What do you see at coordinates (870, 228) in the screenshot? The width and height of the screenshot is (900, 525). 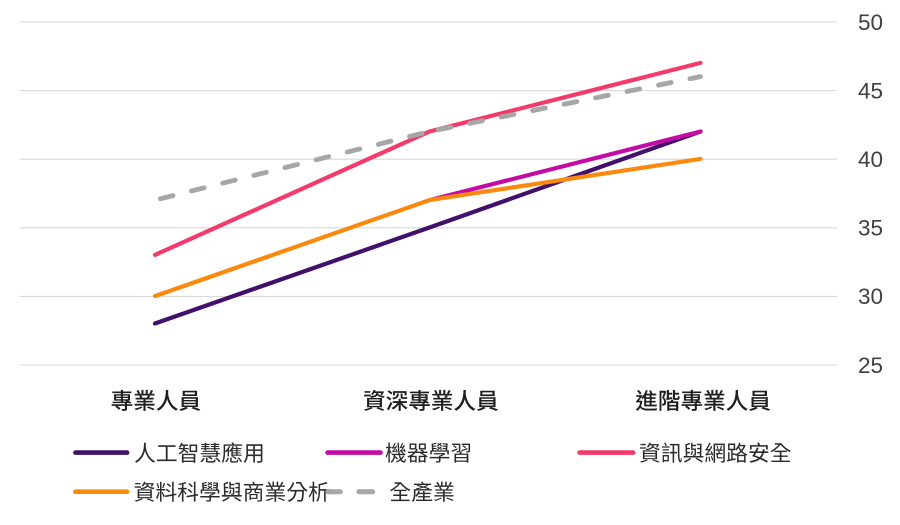 I see `svg-text: 35` at bounding box center [870, 228].